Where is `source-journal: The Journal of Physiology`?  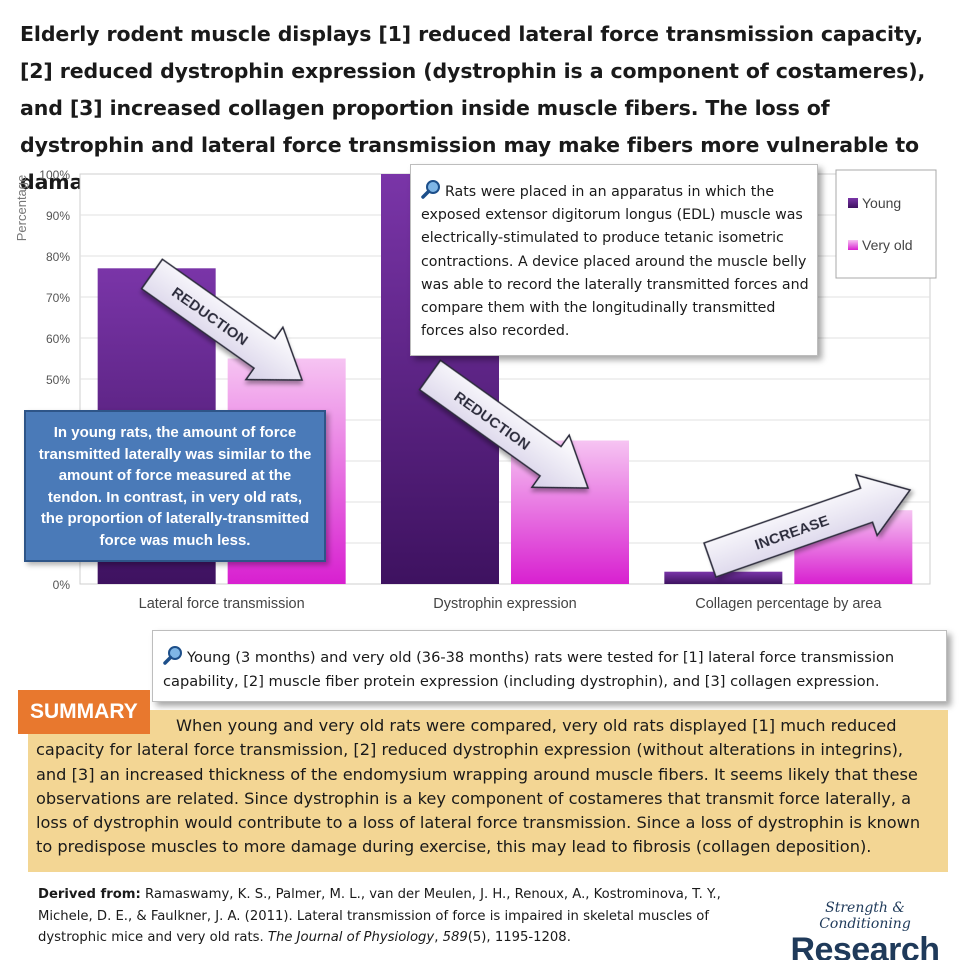
source-journal: The Journal of Physiology is located at coordinates (351, 937).